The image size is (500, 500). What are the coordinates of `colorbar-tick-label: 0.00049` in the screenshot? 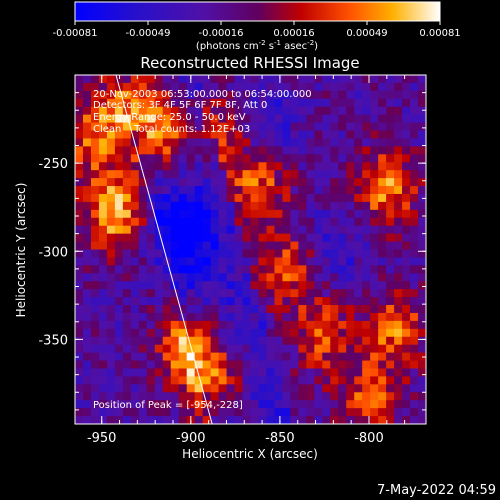 It's located at (366, 33).